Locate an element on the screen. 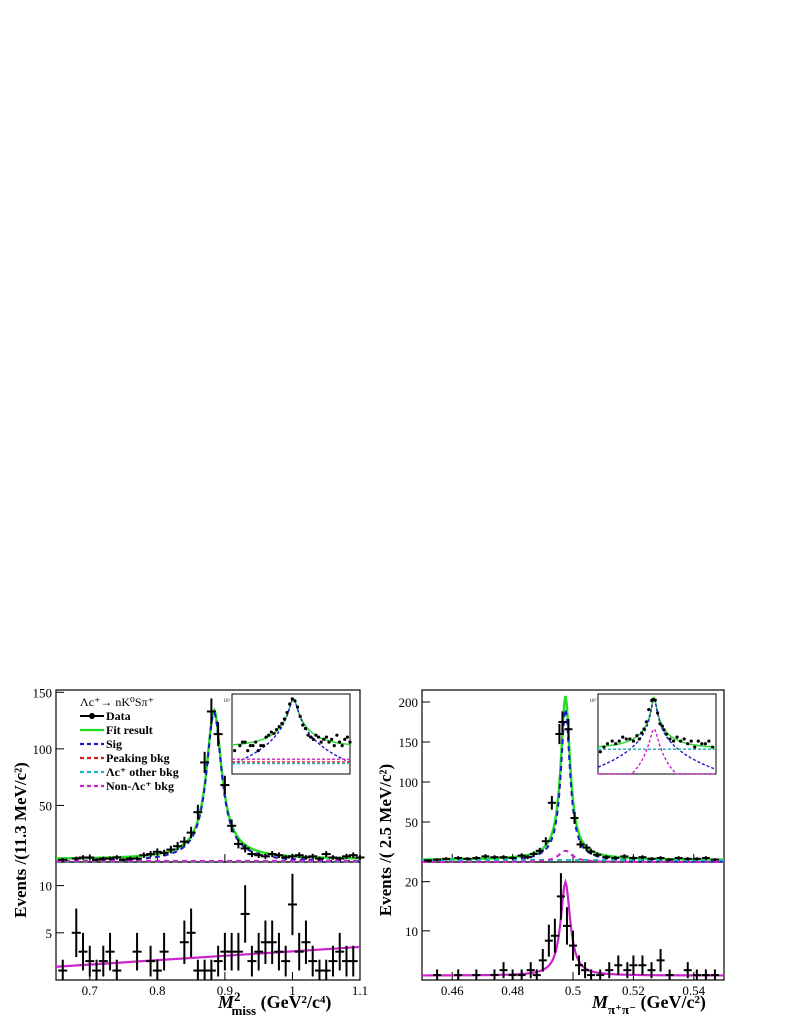 The height and width of the screenshot is (1021, 789). legend-label: Fit result is located at coordinates (129, 730).